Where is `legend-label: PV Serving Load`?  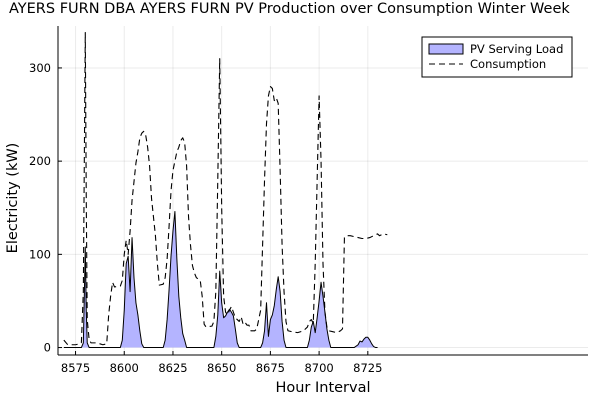
legend-label: PV Serving Load is located at coordinates (516, 49).